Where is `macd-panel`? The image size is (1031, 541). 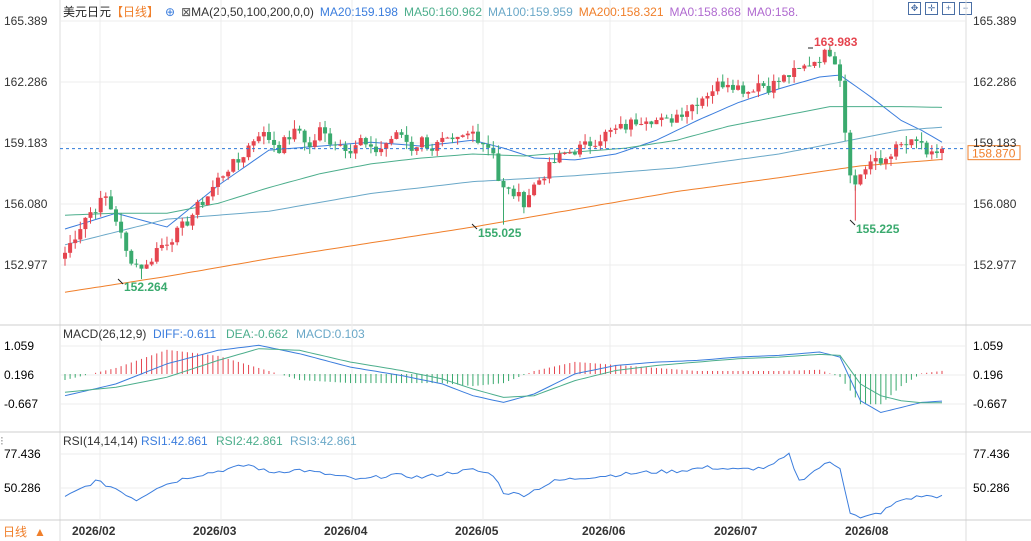 macd-panel is located at coordinates (503, 379).